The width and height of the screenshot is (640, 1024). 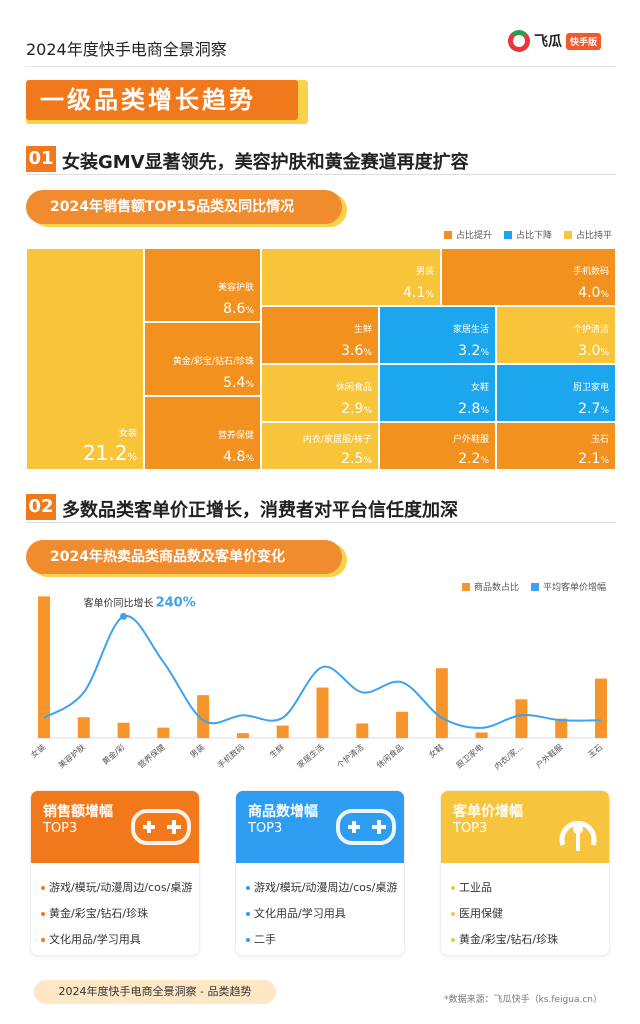 I want to click on data-source: *数据来源：飞瓜快手（ks.feigua.cn）, so click(x=523, y=1000).